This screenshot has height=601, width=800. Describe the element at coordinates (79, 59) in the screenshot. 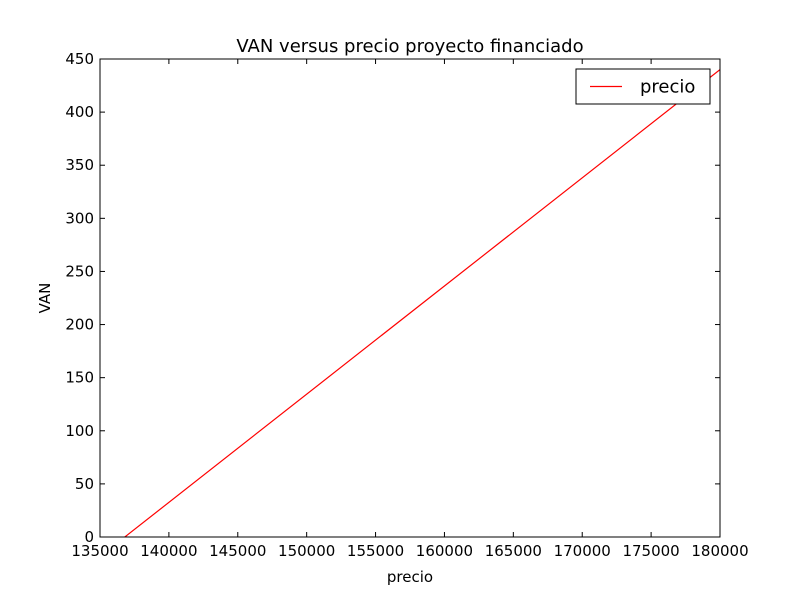

I see `y-tick-label: 450` at that location.